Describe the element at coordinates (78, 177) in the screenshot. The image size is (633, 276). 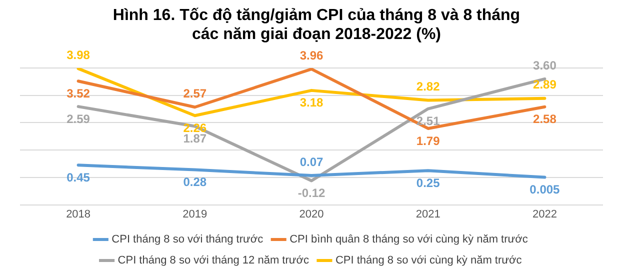
I see `data-label: 0.45` at that location.